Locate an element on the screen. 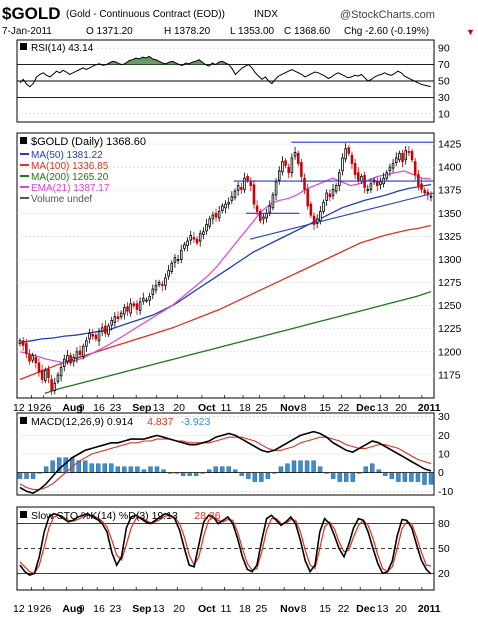 Image resolution: width=478 pixels, height=626 pixels. x-axis-label-0-11: 11 is located at coordinates (226, 408).